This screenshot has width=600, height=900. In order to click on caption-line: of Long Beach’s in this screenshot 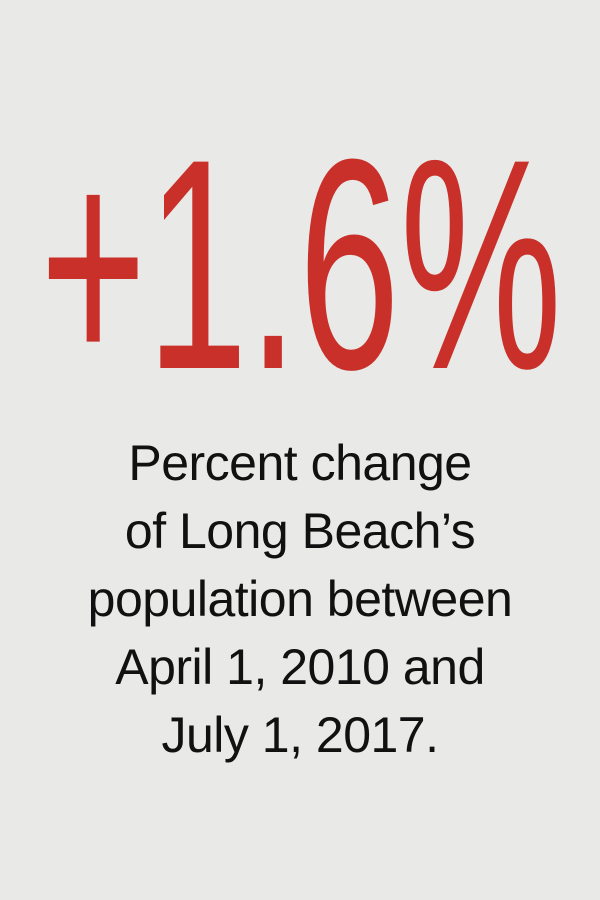, I will do `click(300, 531)`.